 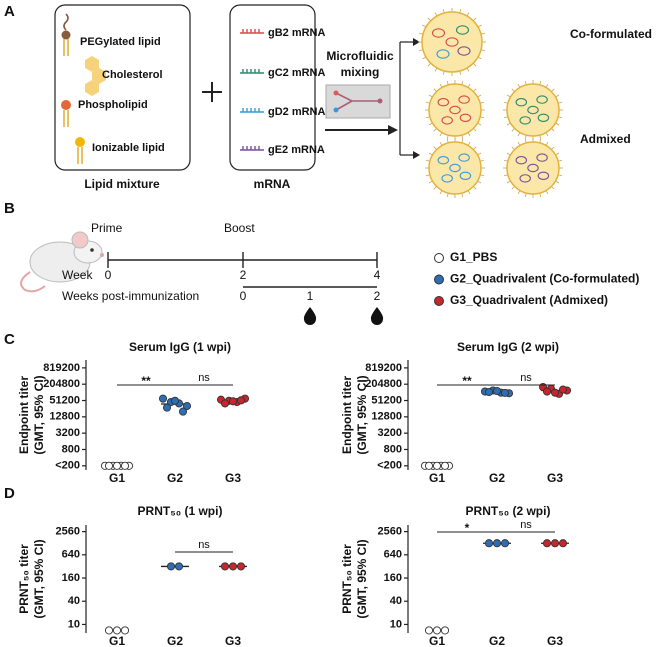 What do you see at coordinates (396, 601) in the screenshot?
I see `y-tick-label: 40` at bounding box center [396, 601].